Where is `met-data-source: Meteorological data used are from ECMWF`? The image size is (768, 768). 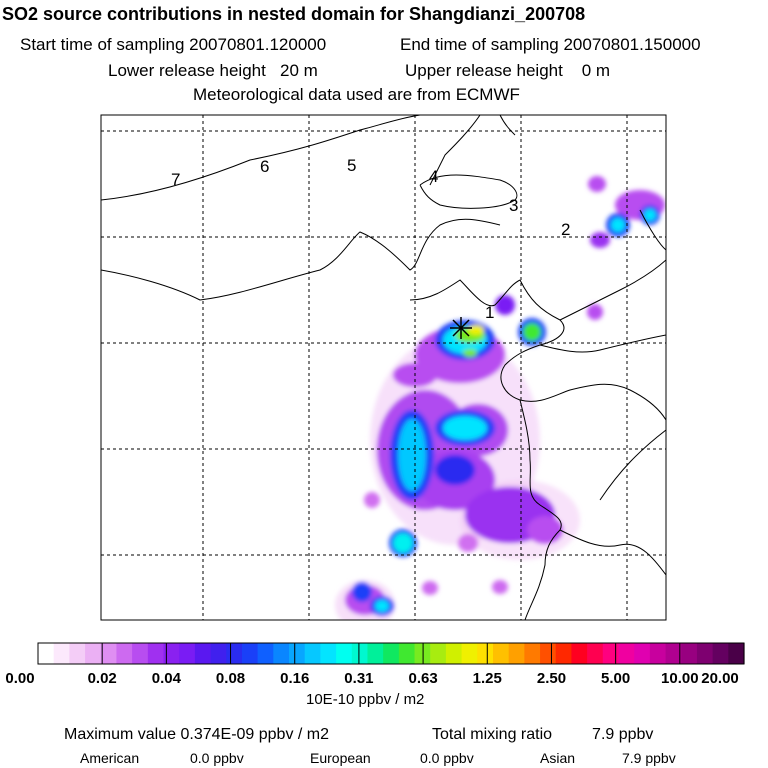 met-data-source: Meteorological data used are from ECMWF is located at coordinates (356, 94).